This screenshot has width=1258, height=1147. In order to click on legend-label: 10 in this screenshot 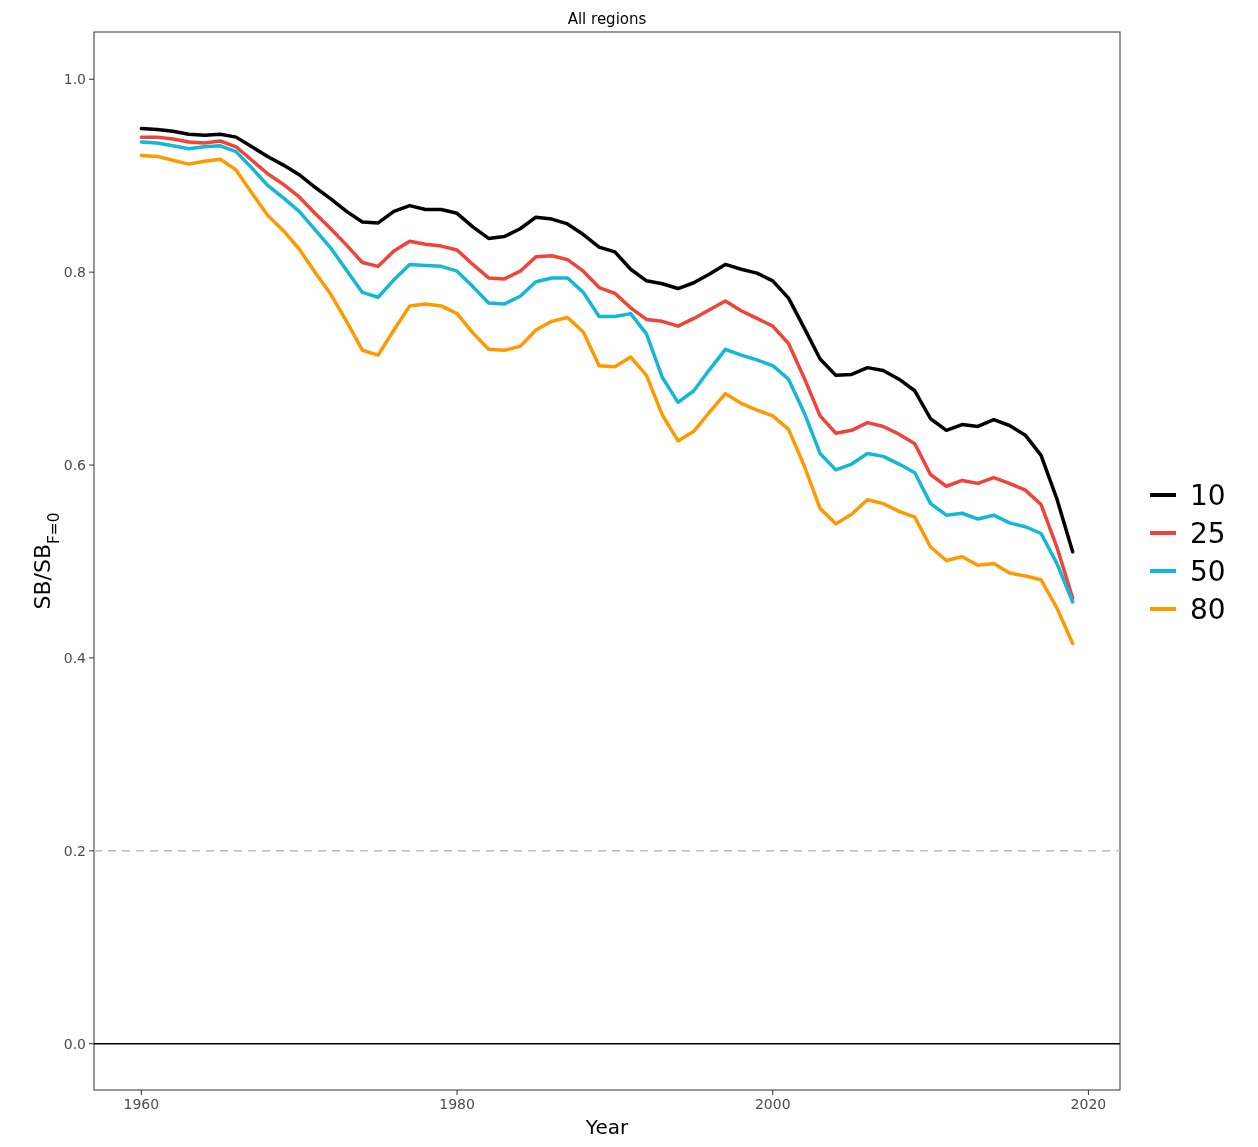, I will do `click(1208, 495)`.